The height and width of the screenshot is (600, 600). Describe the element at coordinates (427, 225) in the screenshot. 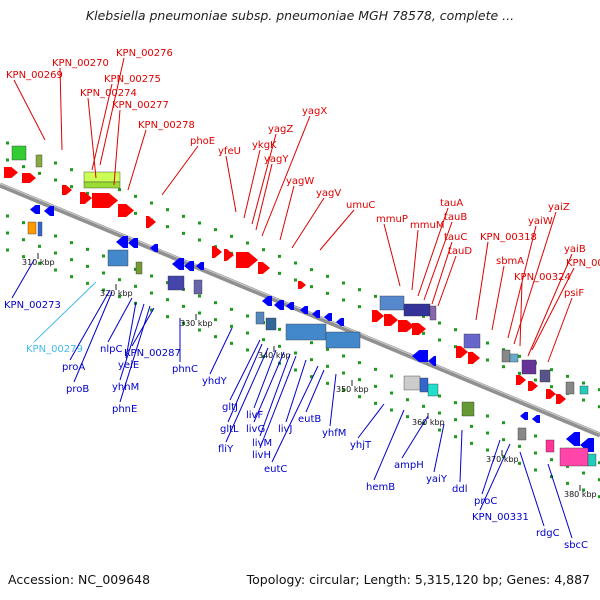

I see `gene-name: mmuM` at that location.